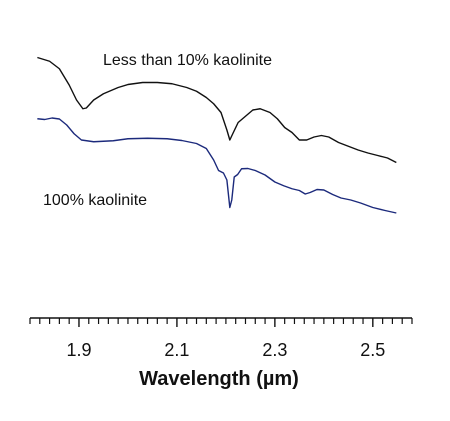  I want to click on x-axis-title: Wavelength (µm), so click(219, 379).